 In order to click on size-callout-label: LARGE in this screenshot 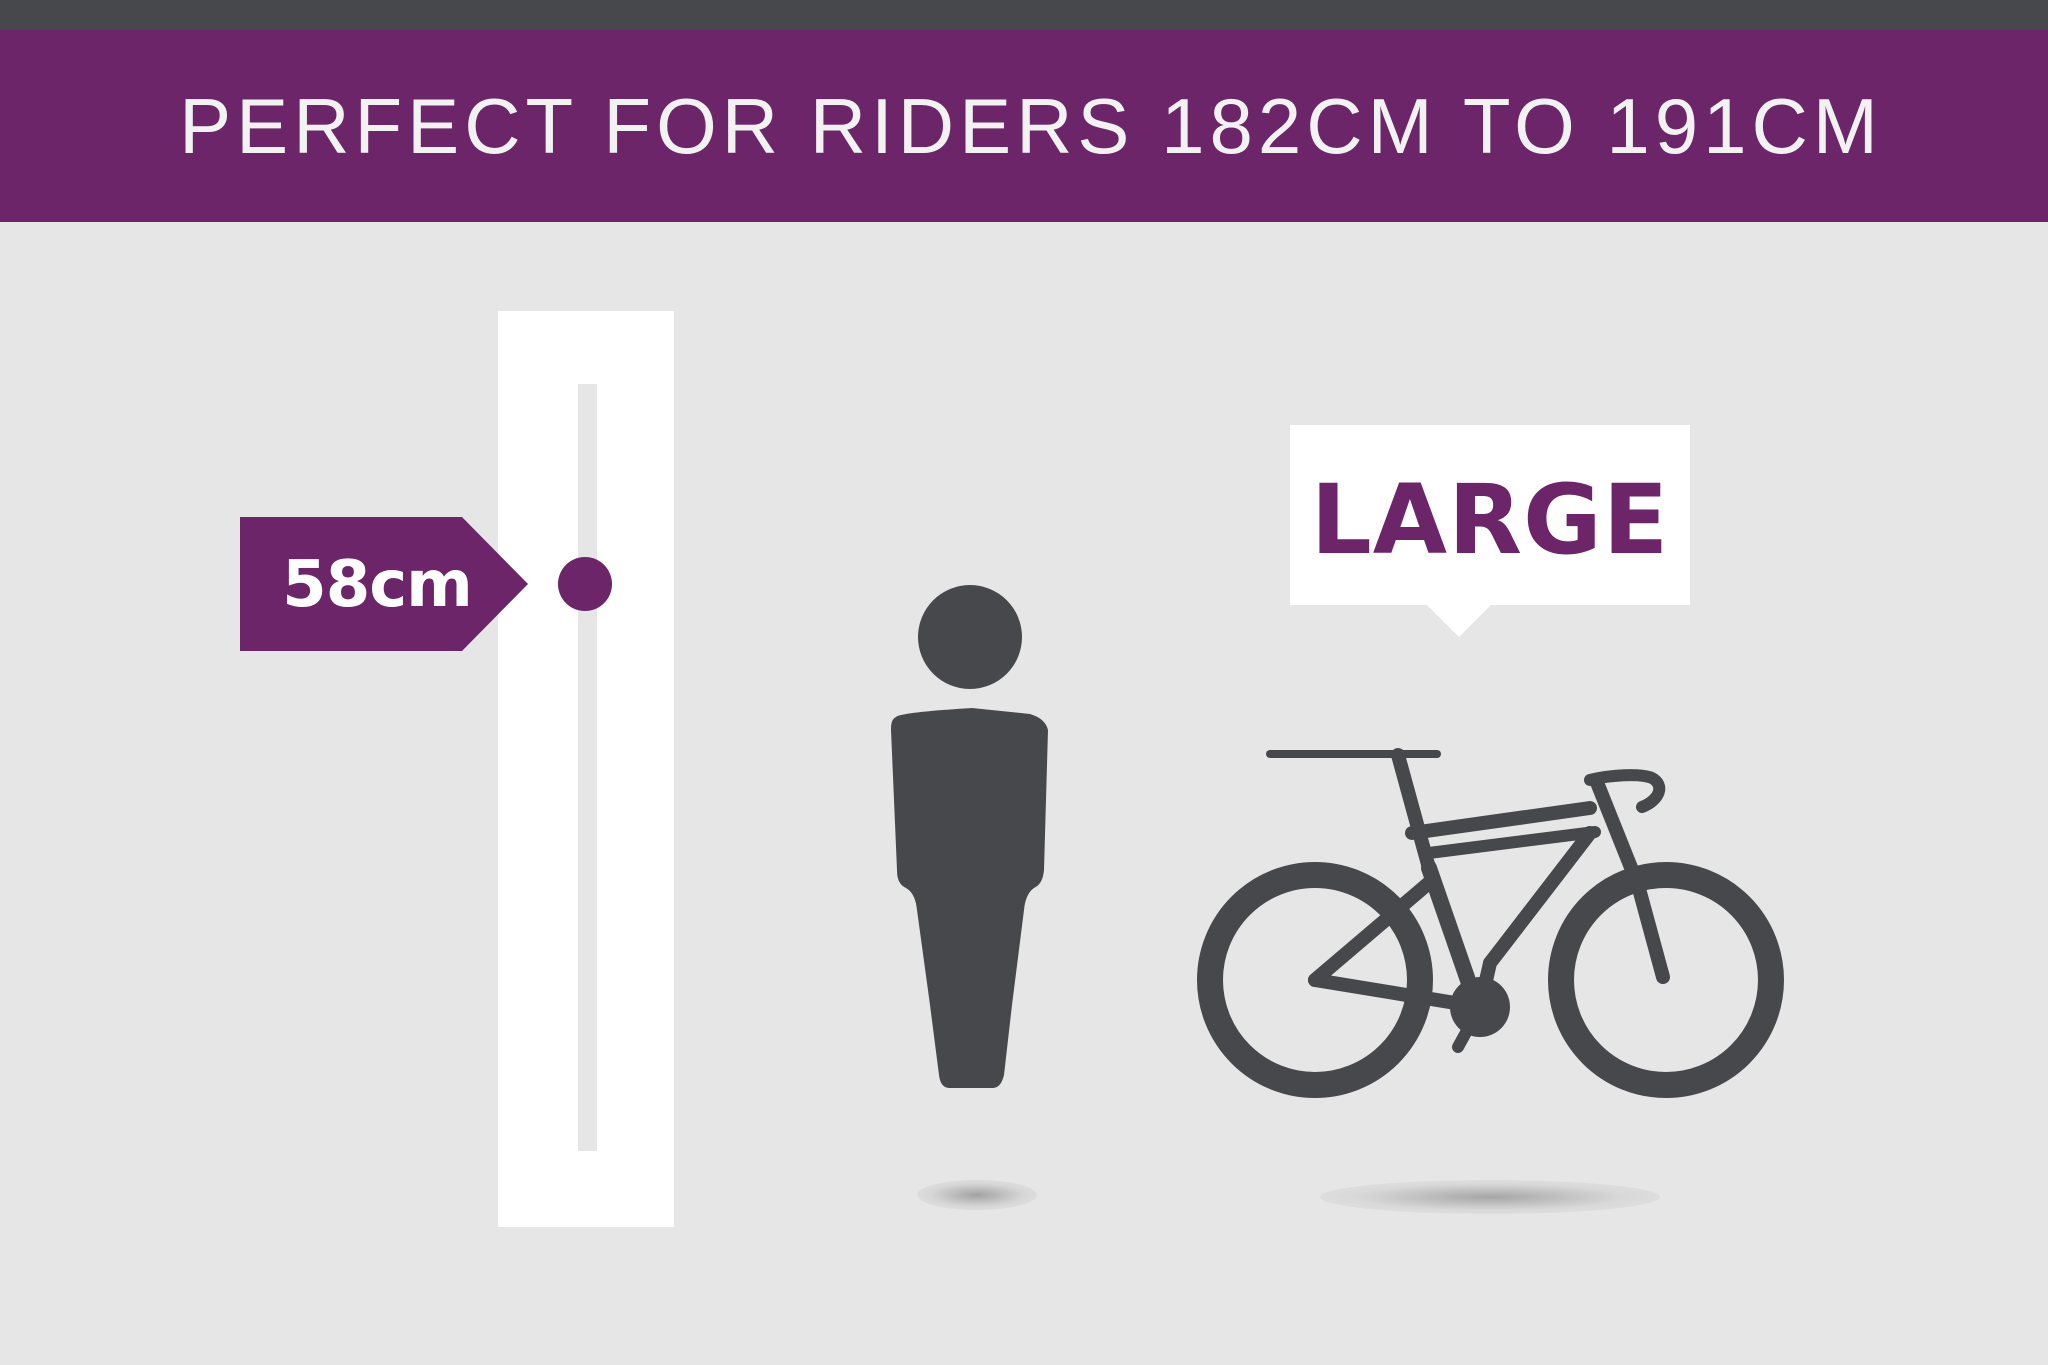, I will do `click(1490, 520)`.